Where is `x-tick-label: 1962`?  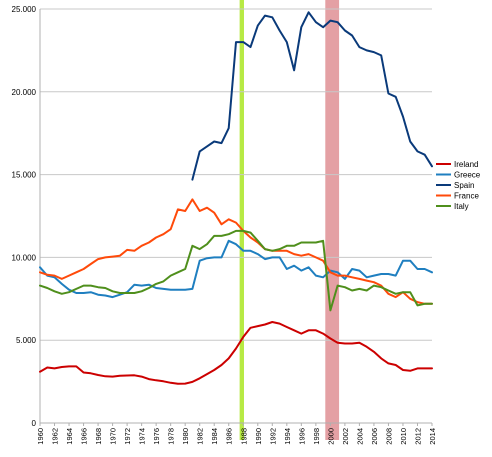
x-tick-label: 1962 is located at coordinates (55, 436).